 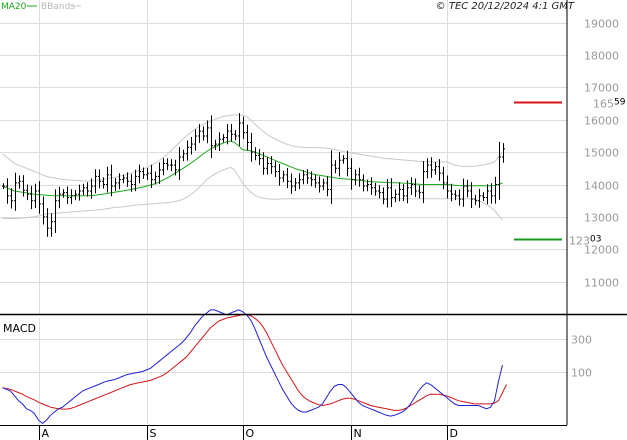 What do you see at coordinates (601, 250) in the screenshot?
I see `price-tick-label: 12000` at bounding box center [601, 250].